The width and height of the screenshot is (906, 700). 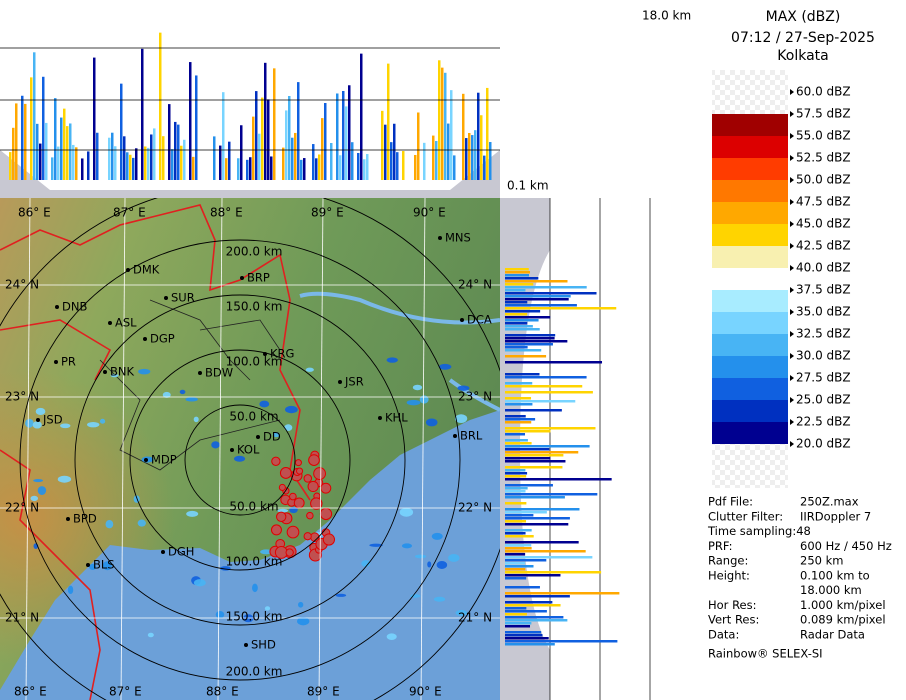 I want to click on city-label: KHL, so click(x=396, y=418).